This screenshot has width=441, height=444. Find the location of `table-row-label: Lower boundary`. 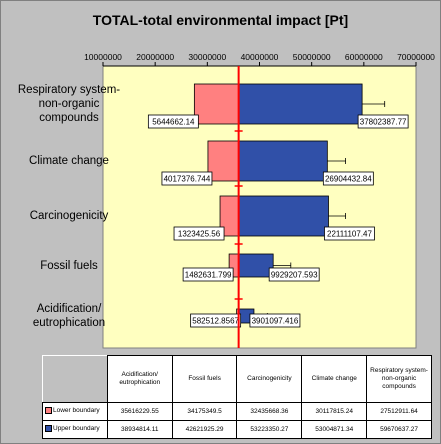

table-row-label: Lower boundary is located at coordinates (75, 411).